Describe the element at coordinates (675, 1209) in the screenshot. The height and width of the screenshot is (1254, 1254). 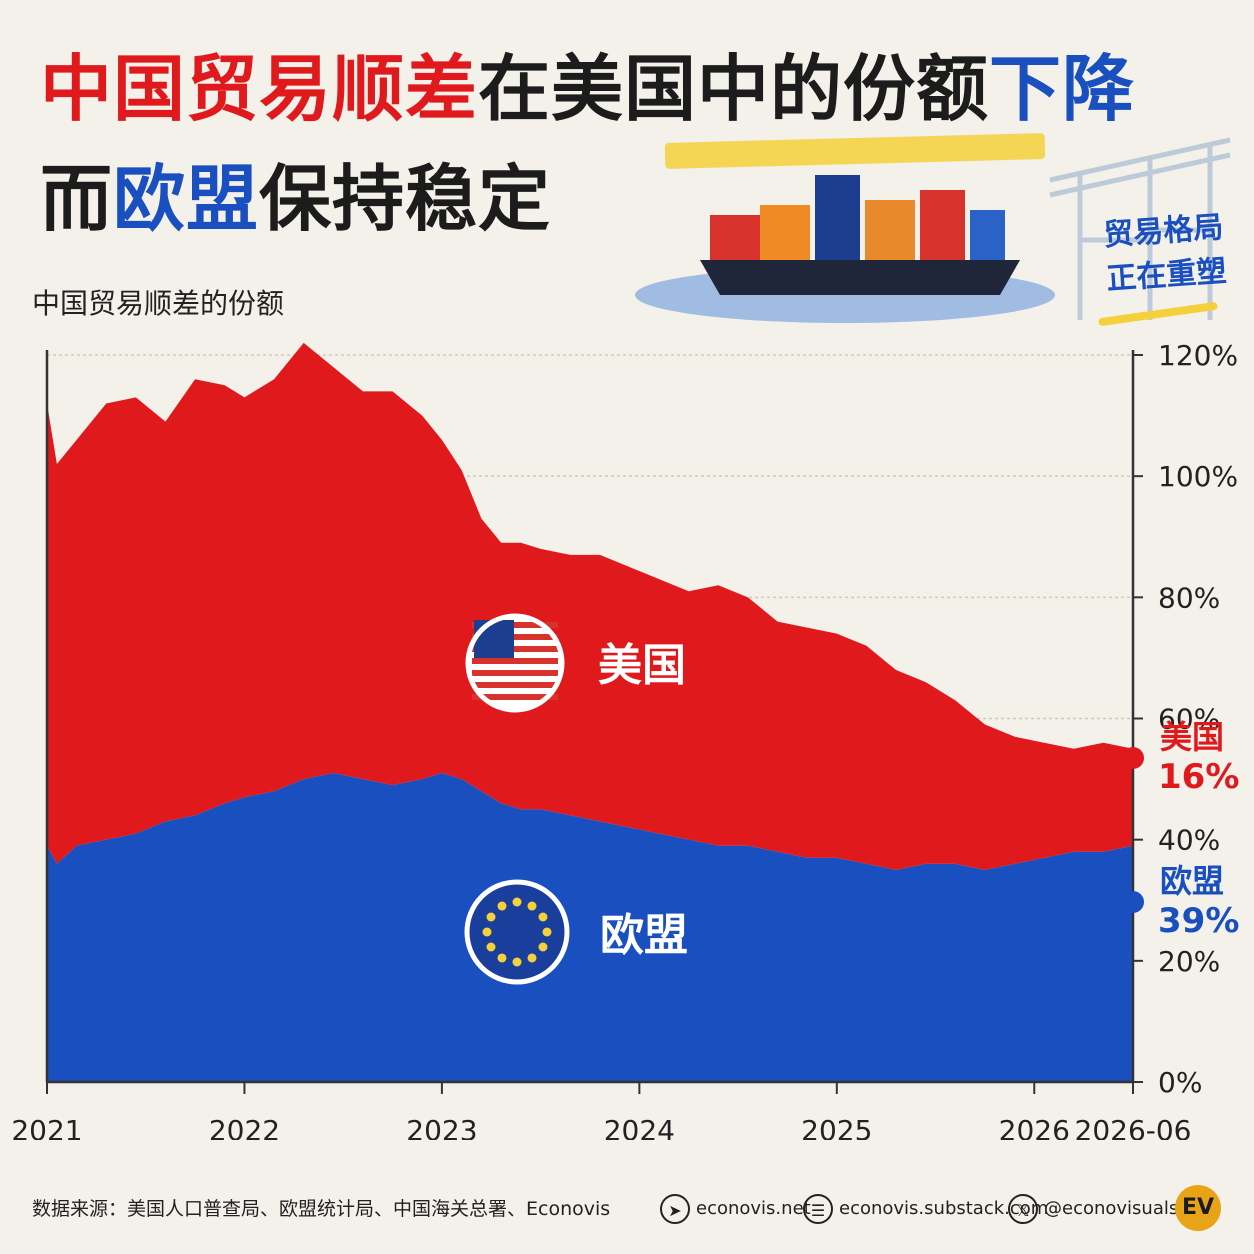
I see `cursor-icon: ➤` at that location.